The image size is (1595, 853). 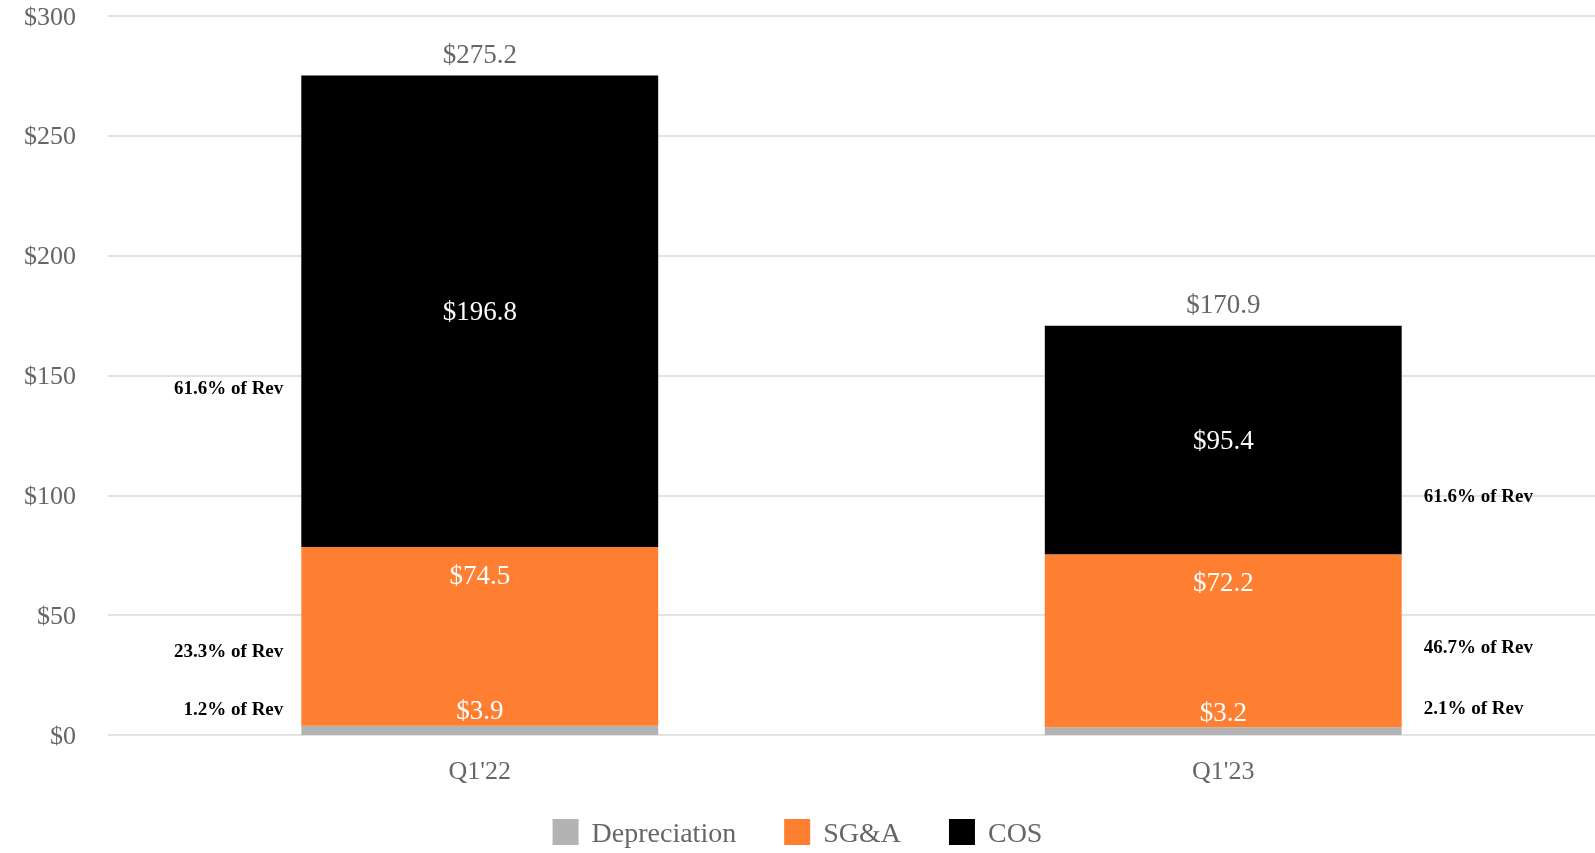 I want to click on y-tick-label: $0, so click(x=63, y=735).